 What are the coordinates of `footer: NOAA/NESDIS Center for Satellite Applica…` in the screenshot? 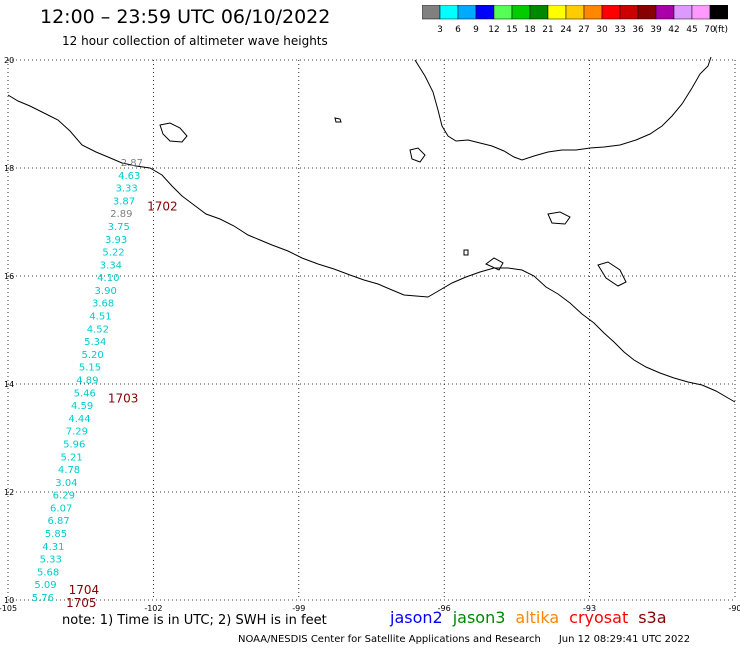 It's located at (473, 639).